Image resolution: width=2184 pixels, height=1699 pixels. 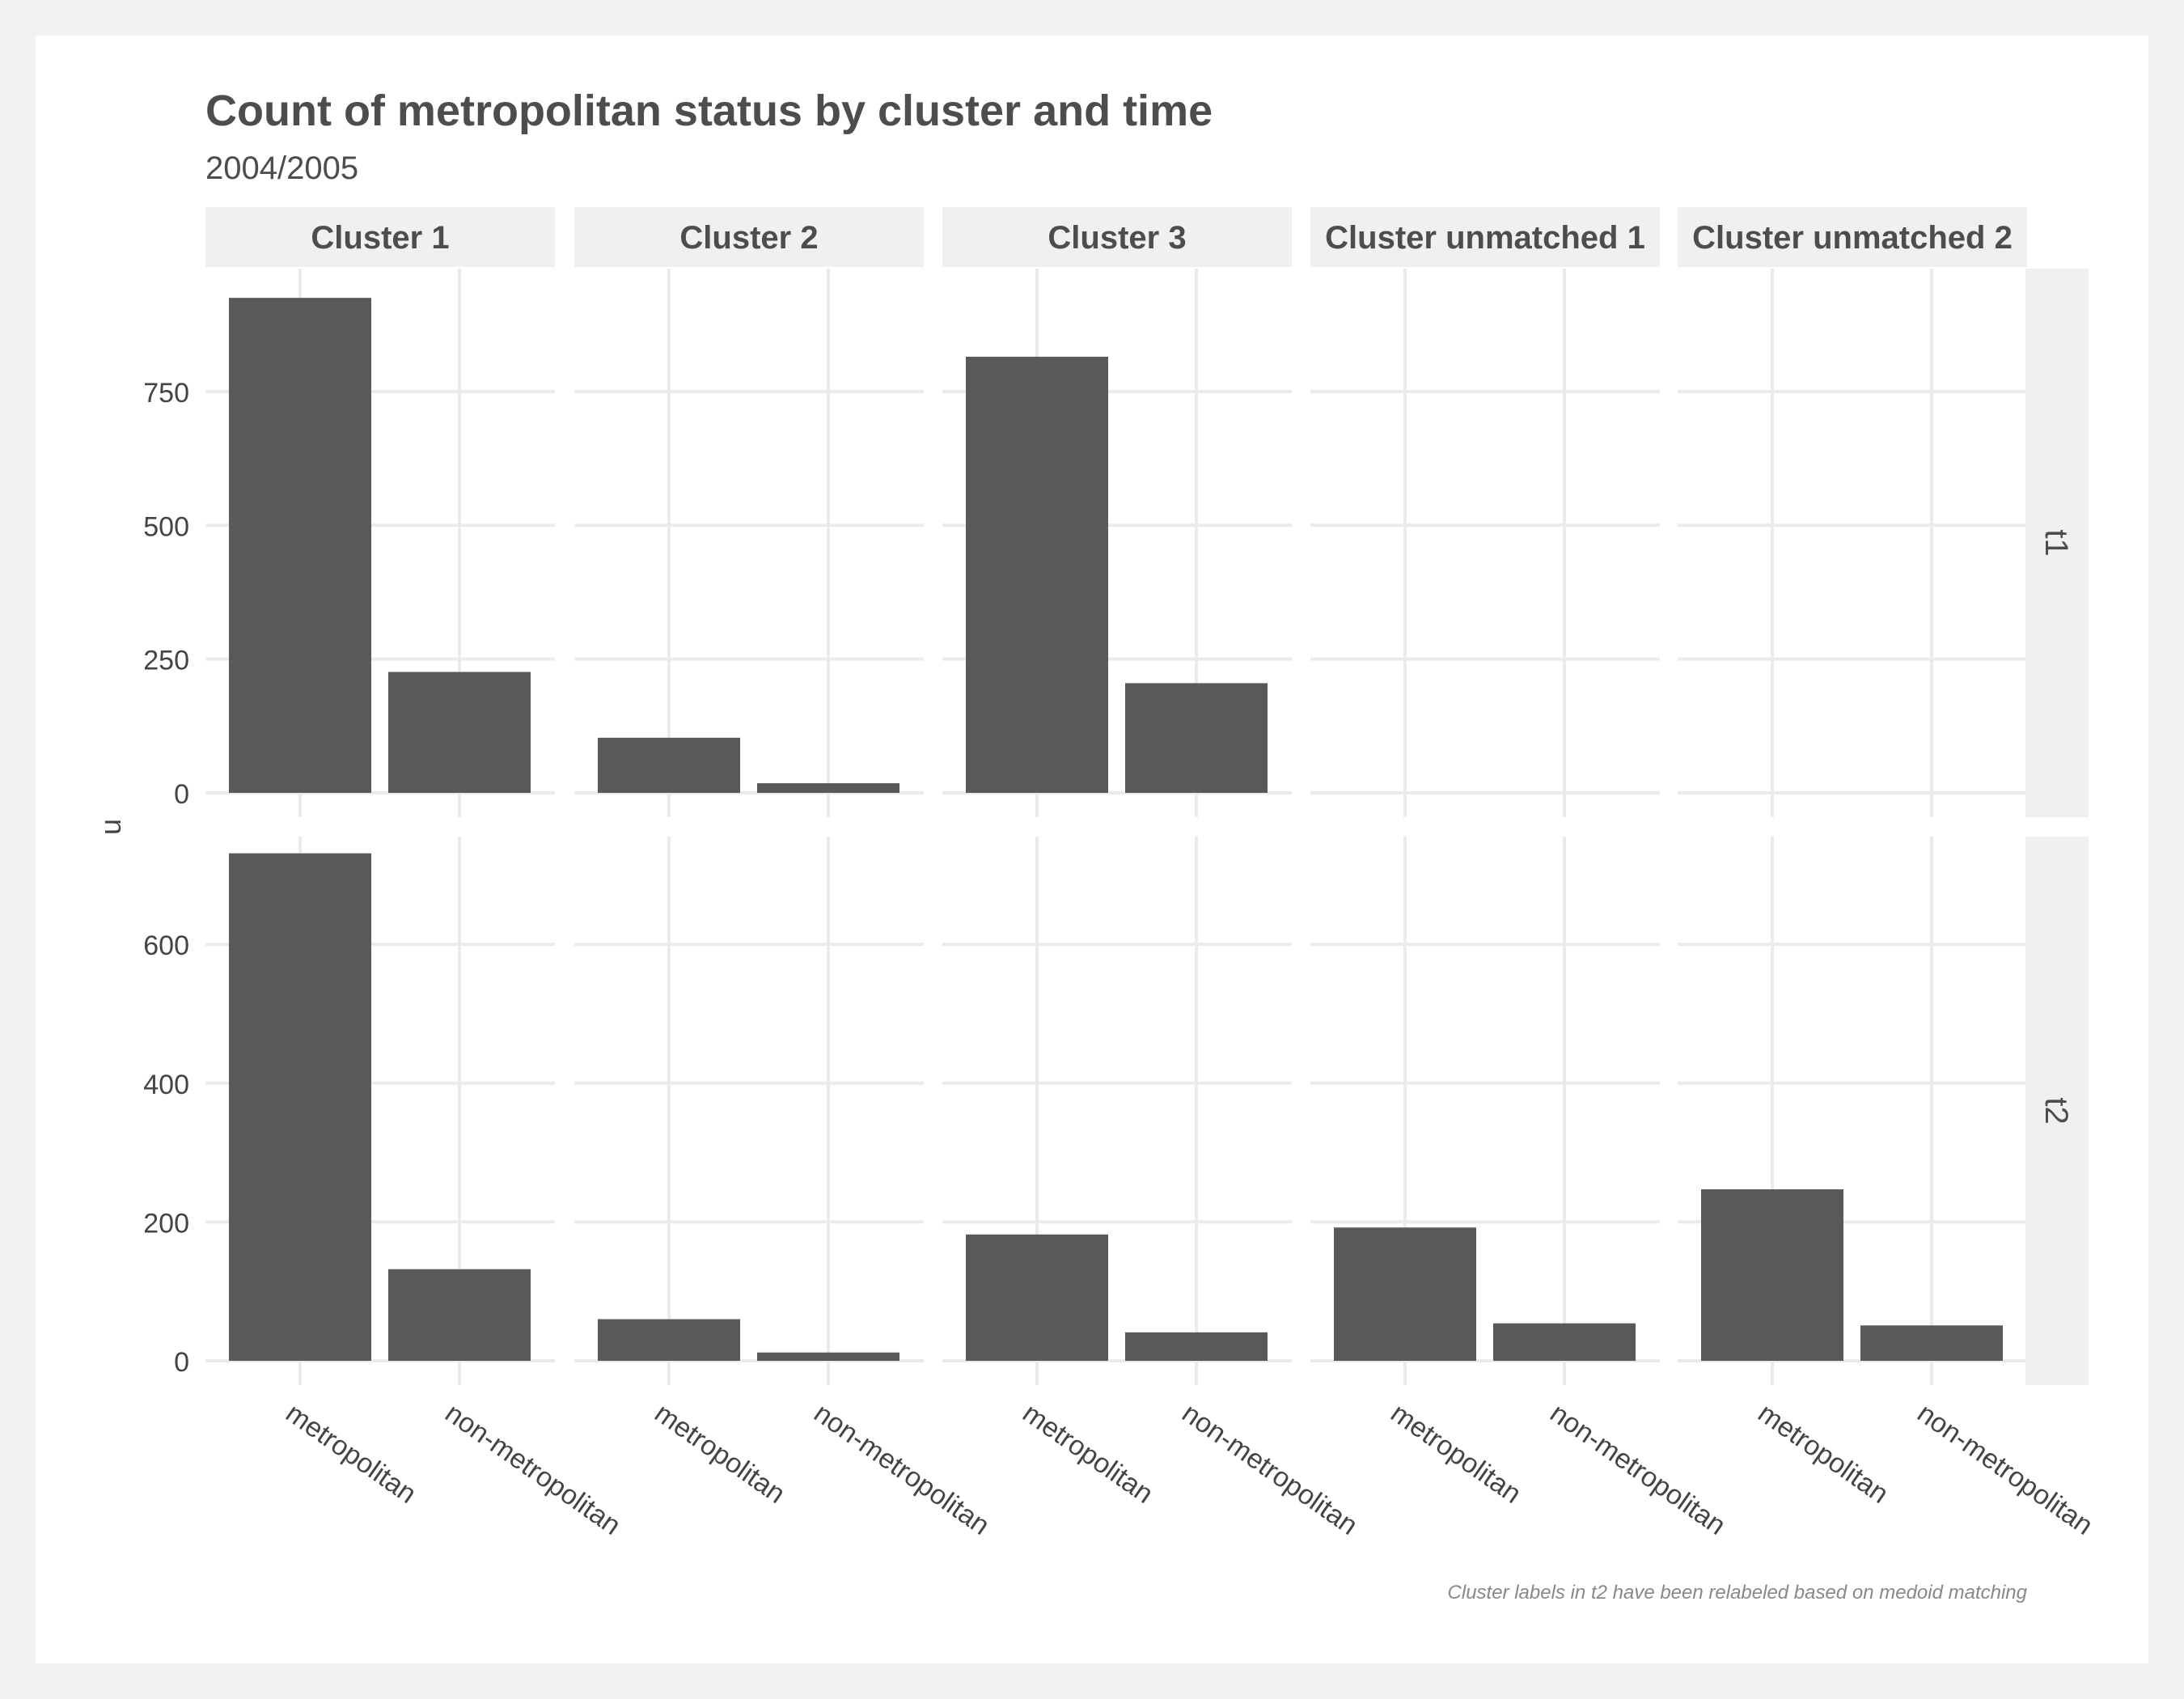 I want to click on facet-strip-label: Cluster unmatched 1, so click(x=1485, y=238).